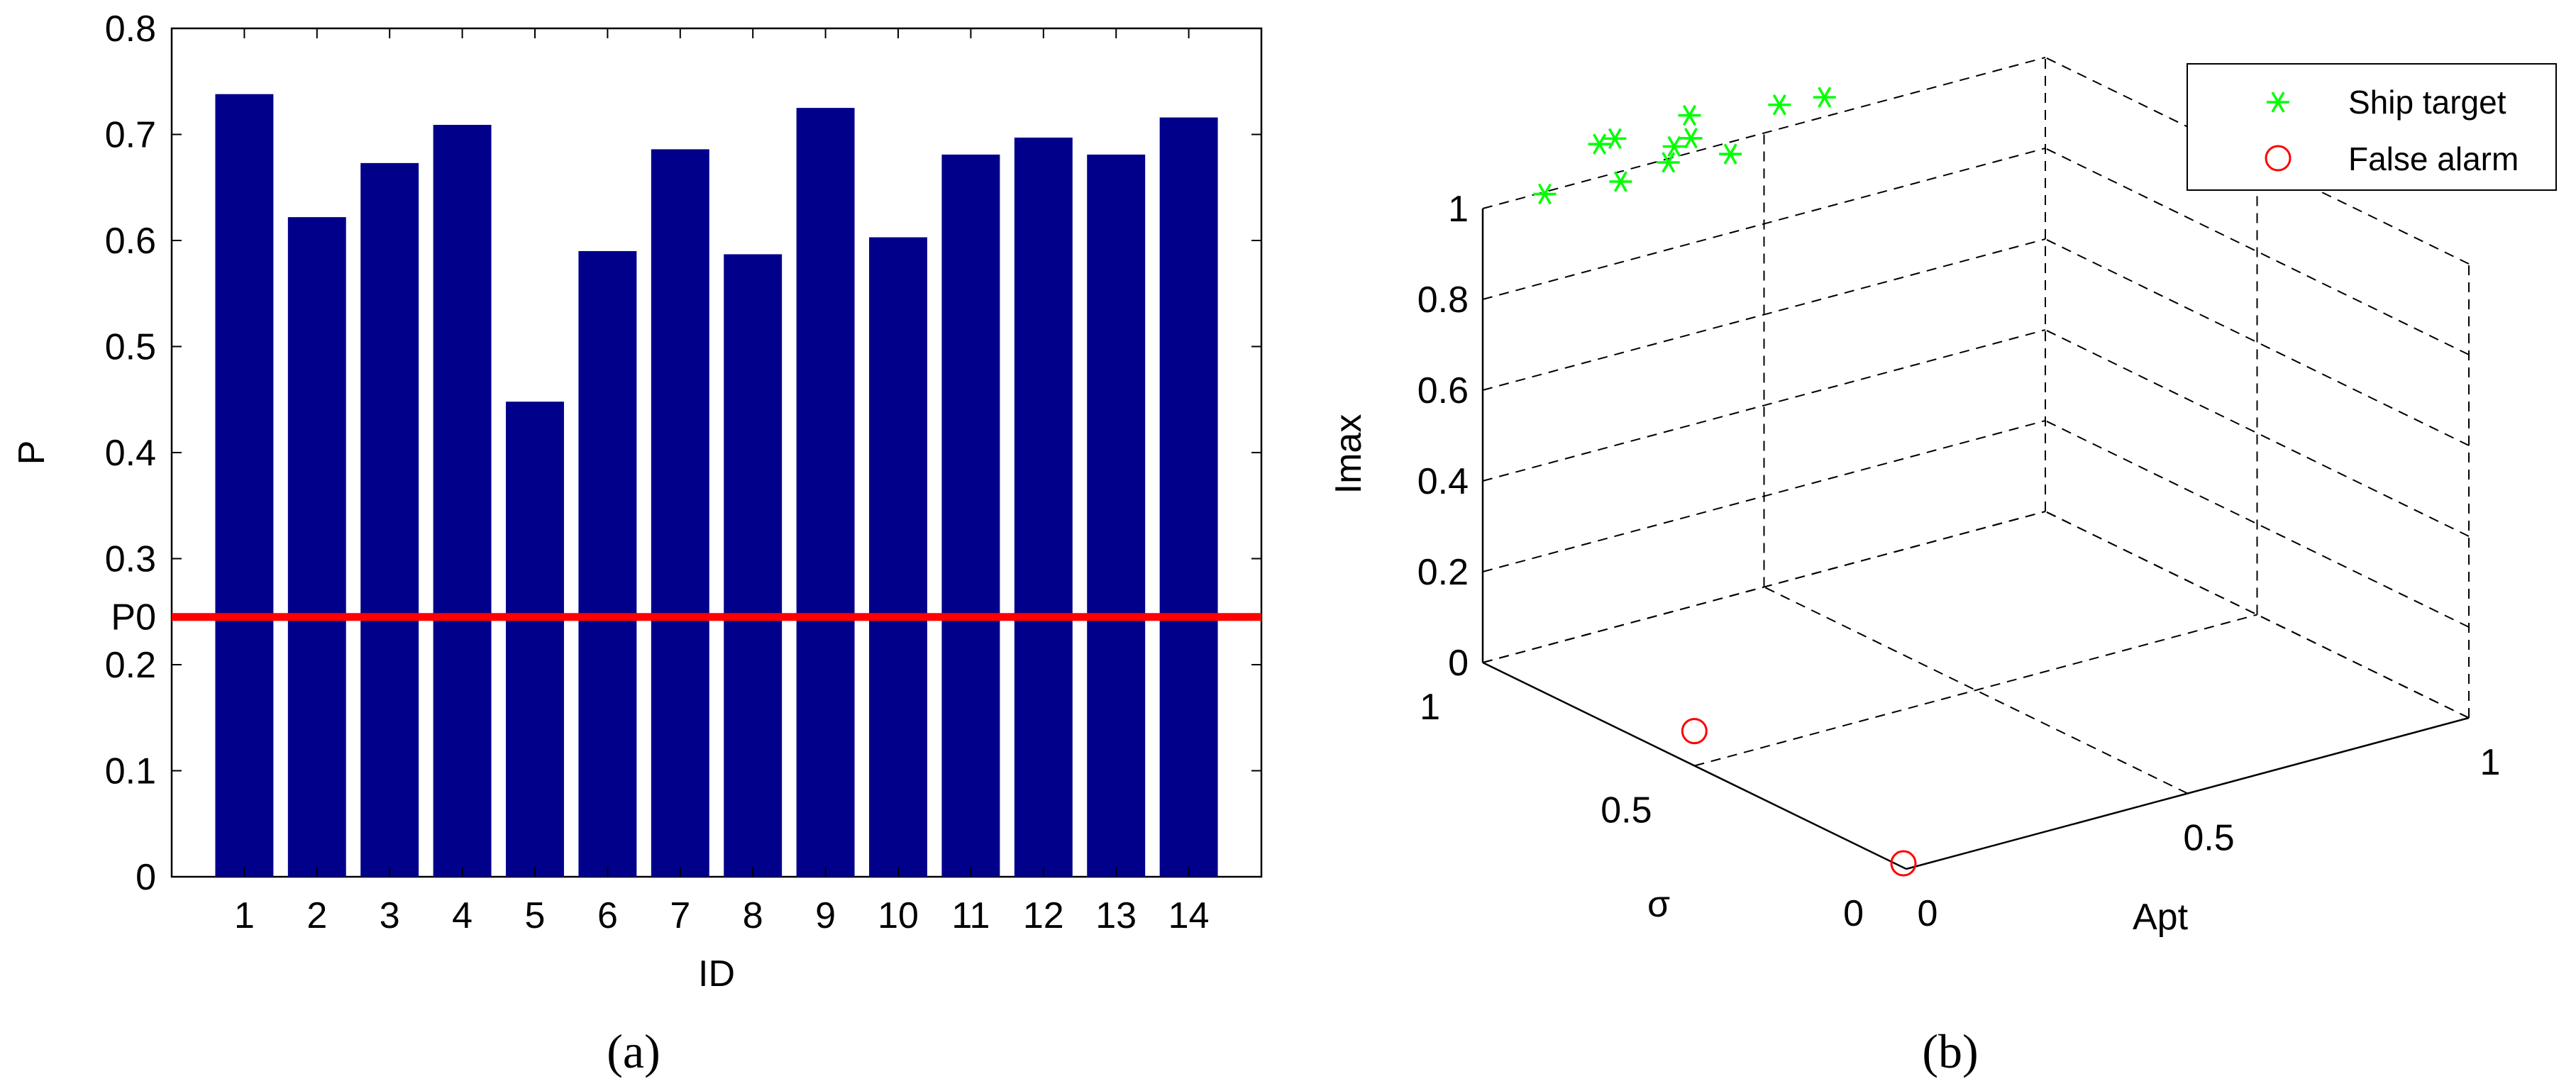  What do you see at coordinates (462, 915) in the screenshot?
I see `x-tick-label: 4` at bounding box center [462, 915].